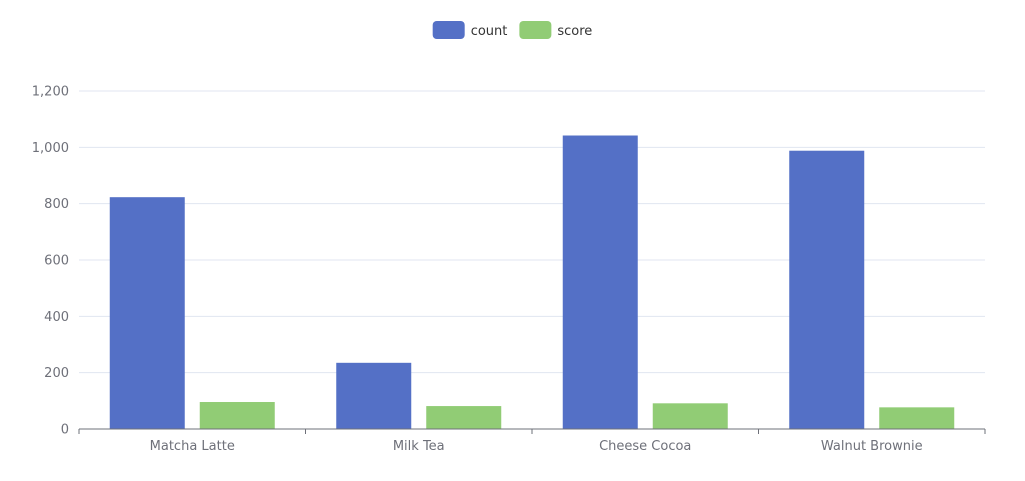 Image resolution: width=1025 pixels, height=481 pixels. Describe the element at coordinates (489, 31) in the screenshot. I see `legend-label-count: count` at that location.